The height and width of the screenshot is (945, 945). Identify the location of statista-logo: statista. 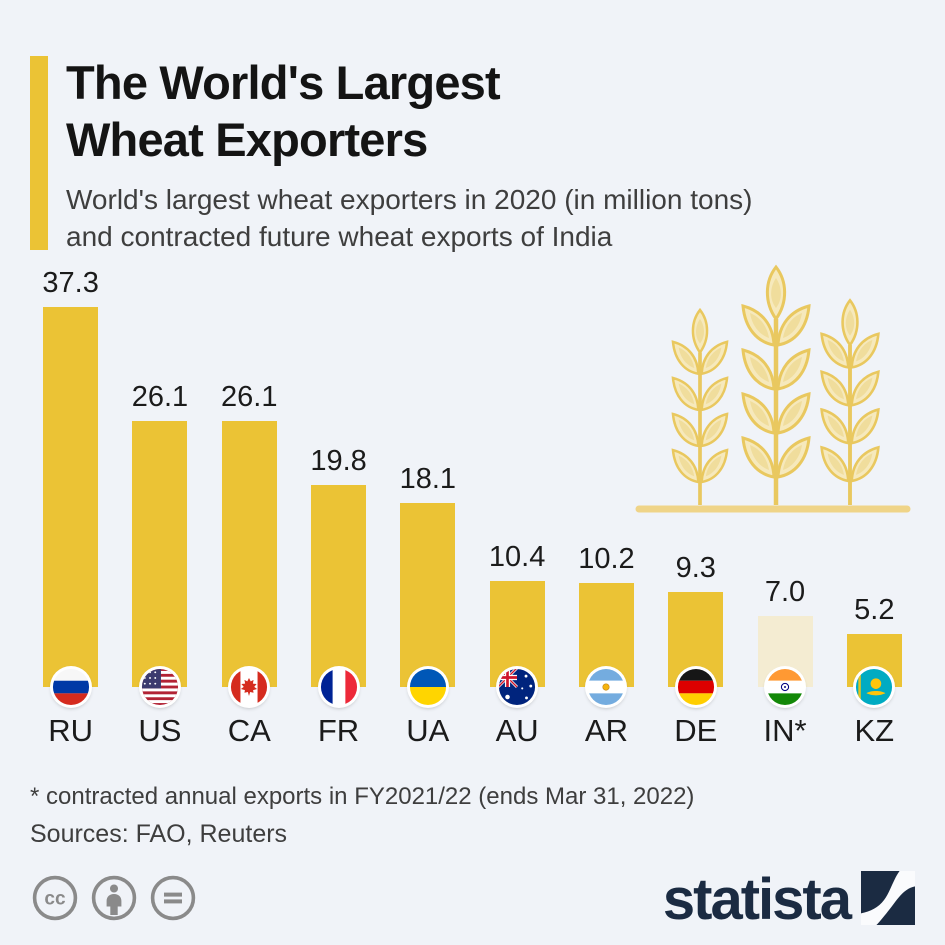
(788, 899).